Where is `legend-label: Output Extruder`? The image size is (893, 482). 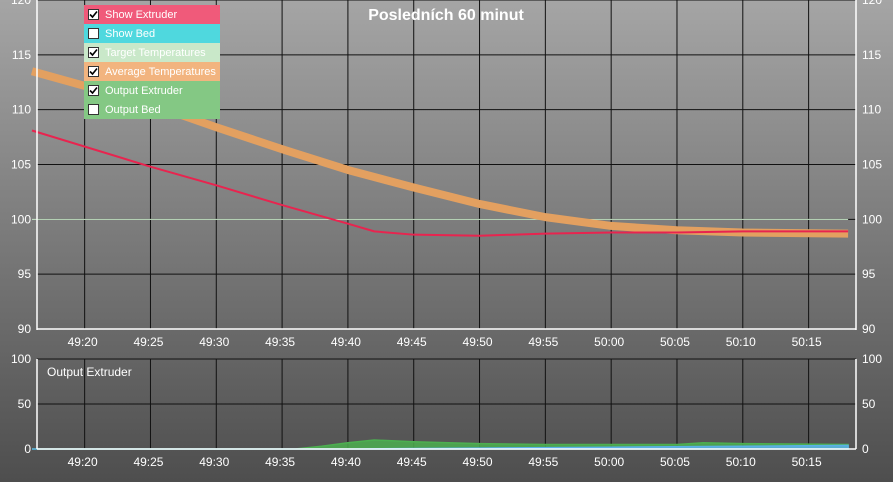
legend-label: Output Extruder is located at coordinates (144, 90).